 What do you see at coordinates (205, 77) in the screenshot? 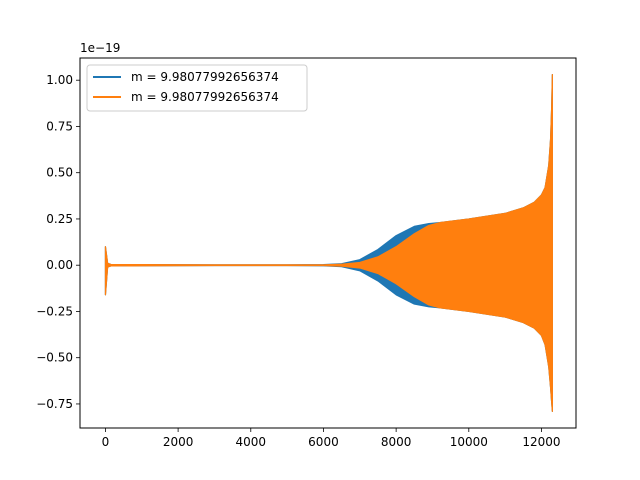
I see `legend-label-1: m = 9.98077992656374` at bounding box center [205, 77].